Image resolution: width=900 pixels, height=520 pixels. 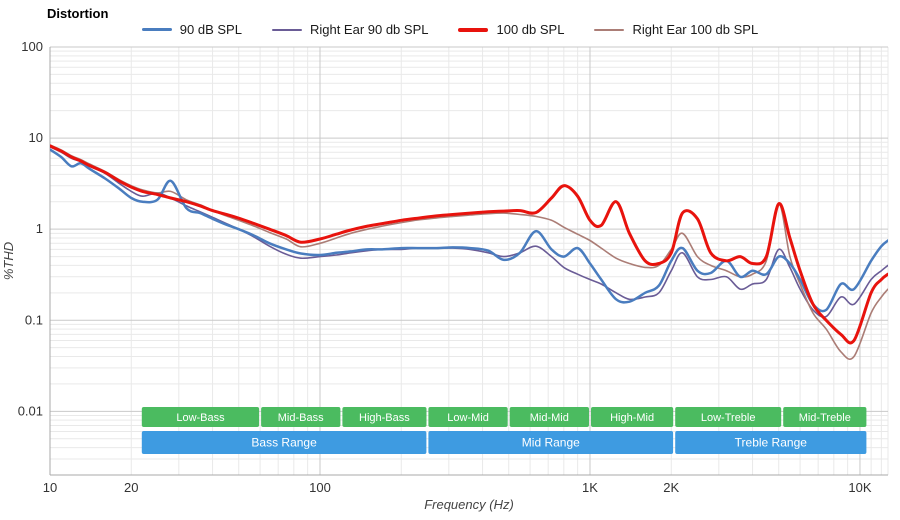 I want to click on y-tick-label: 1, so click(x=39, y=228).